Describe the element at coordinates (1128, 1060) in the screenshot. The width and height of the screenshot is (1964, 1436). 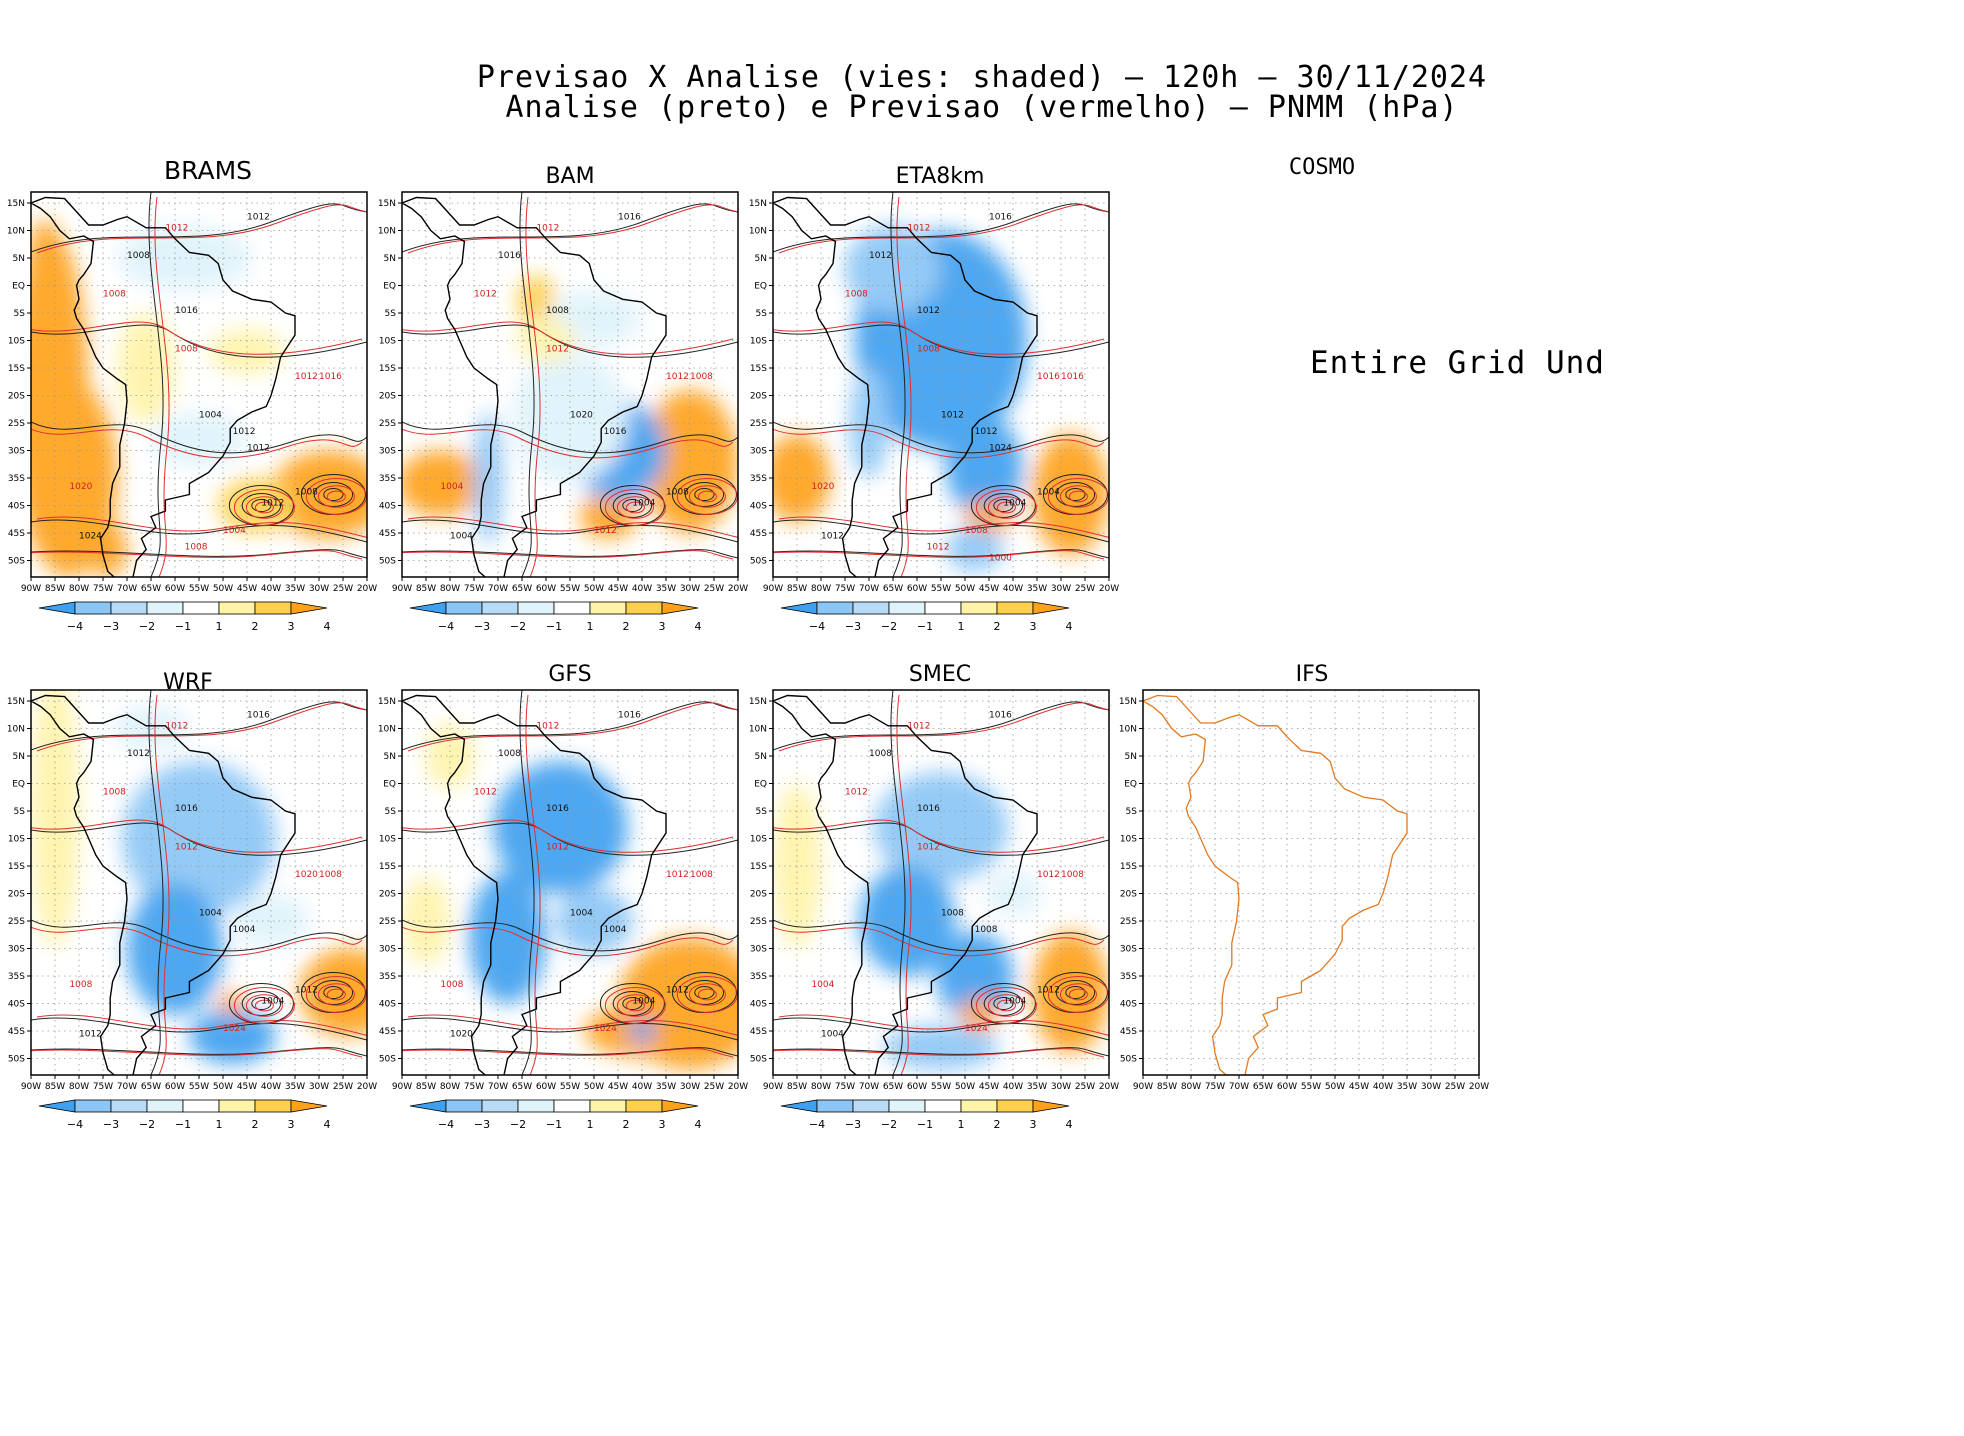
I see `lat-tick-label: 50S` at that location.